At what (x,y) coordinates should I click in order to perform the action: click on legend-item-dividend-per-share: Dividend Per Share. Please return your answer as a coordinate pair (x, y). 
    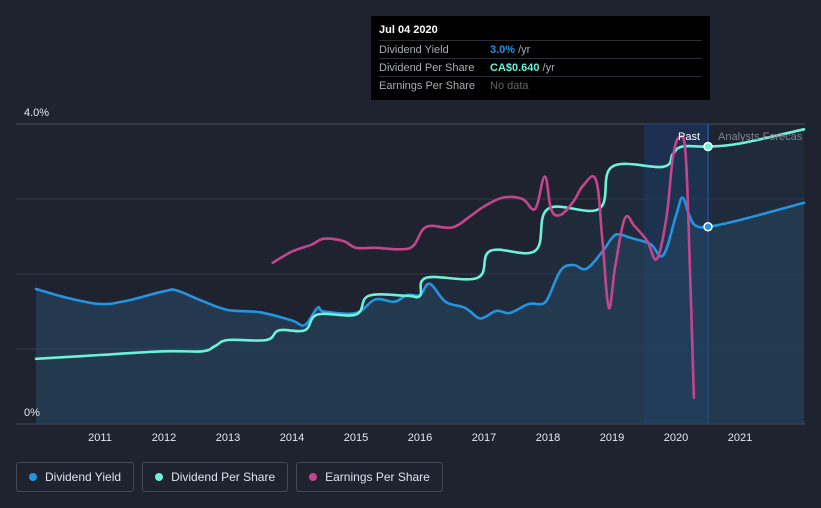
    Looking at the image, I should click on (215, 477).